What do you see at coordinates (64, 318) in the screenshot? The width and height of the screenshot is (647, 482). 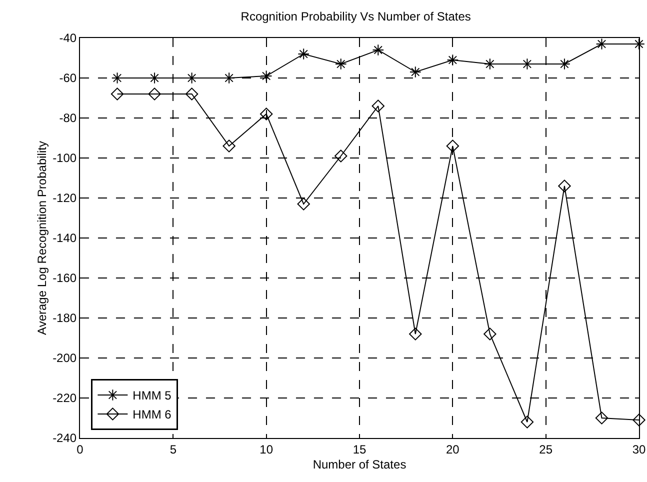 I see `y-tick-label: -180` at bounding box center [64, 318].